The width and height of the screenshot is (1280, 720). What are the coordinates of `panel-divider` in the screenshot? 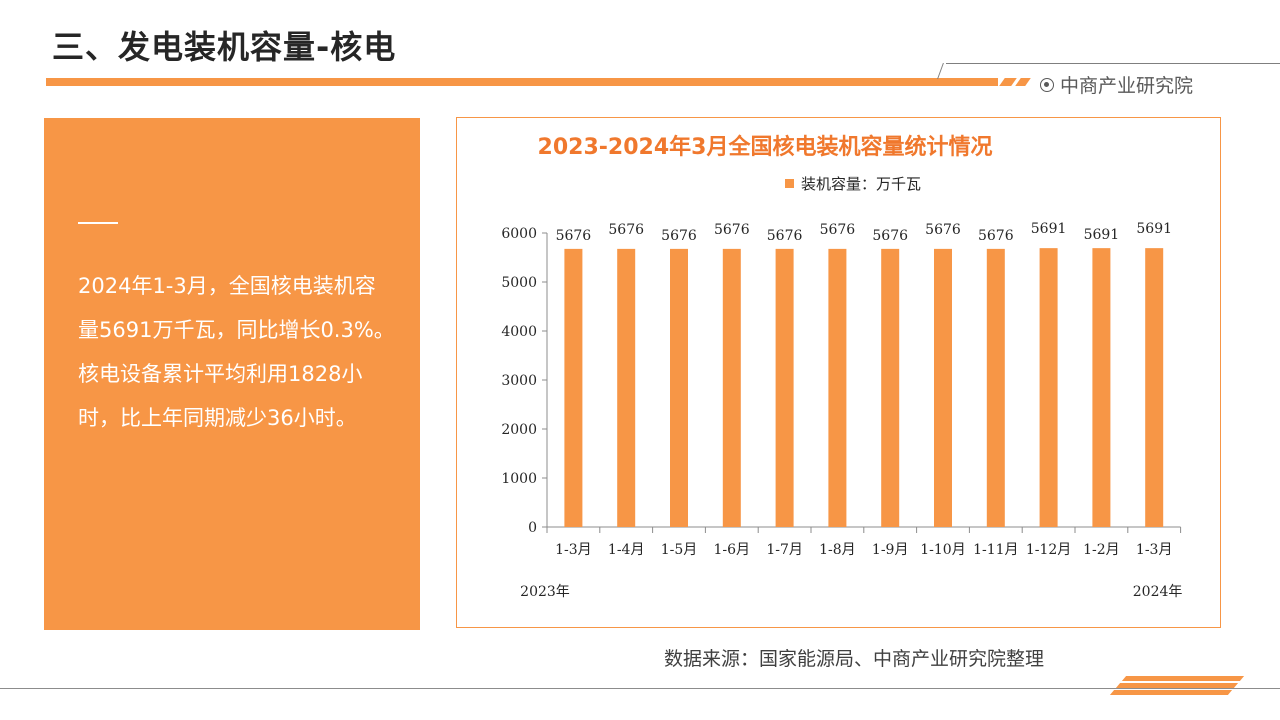 It's located at (98, 223).